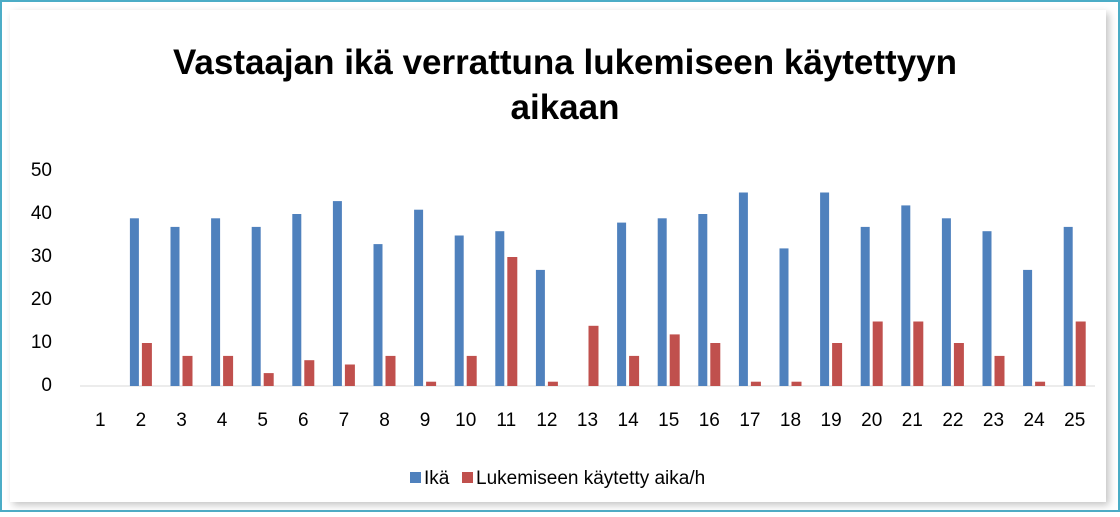 The width and height of the screenshot is (1120, 517). Describe the element at coordinates (303, 420) in the screenshot. I see `x-tick-label: 6` at that location.